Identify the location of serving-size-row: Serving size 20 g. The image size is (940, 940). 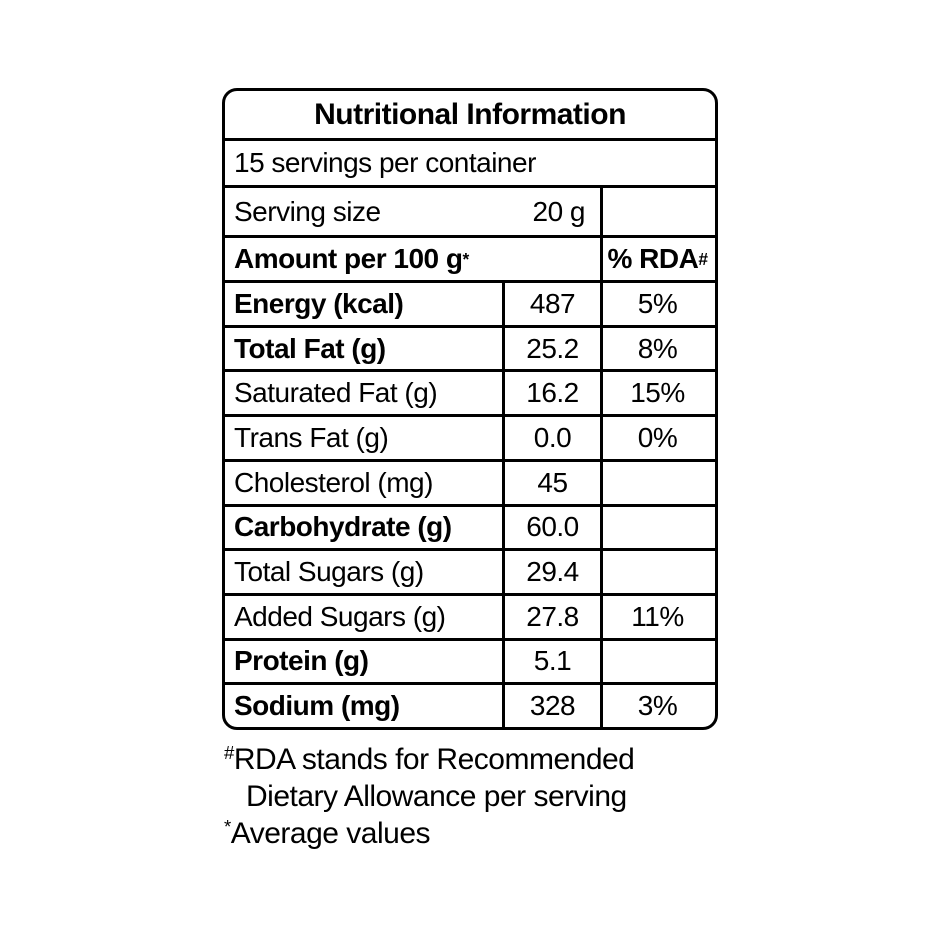
(470, 210).